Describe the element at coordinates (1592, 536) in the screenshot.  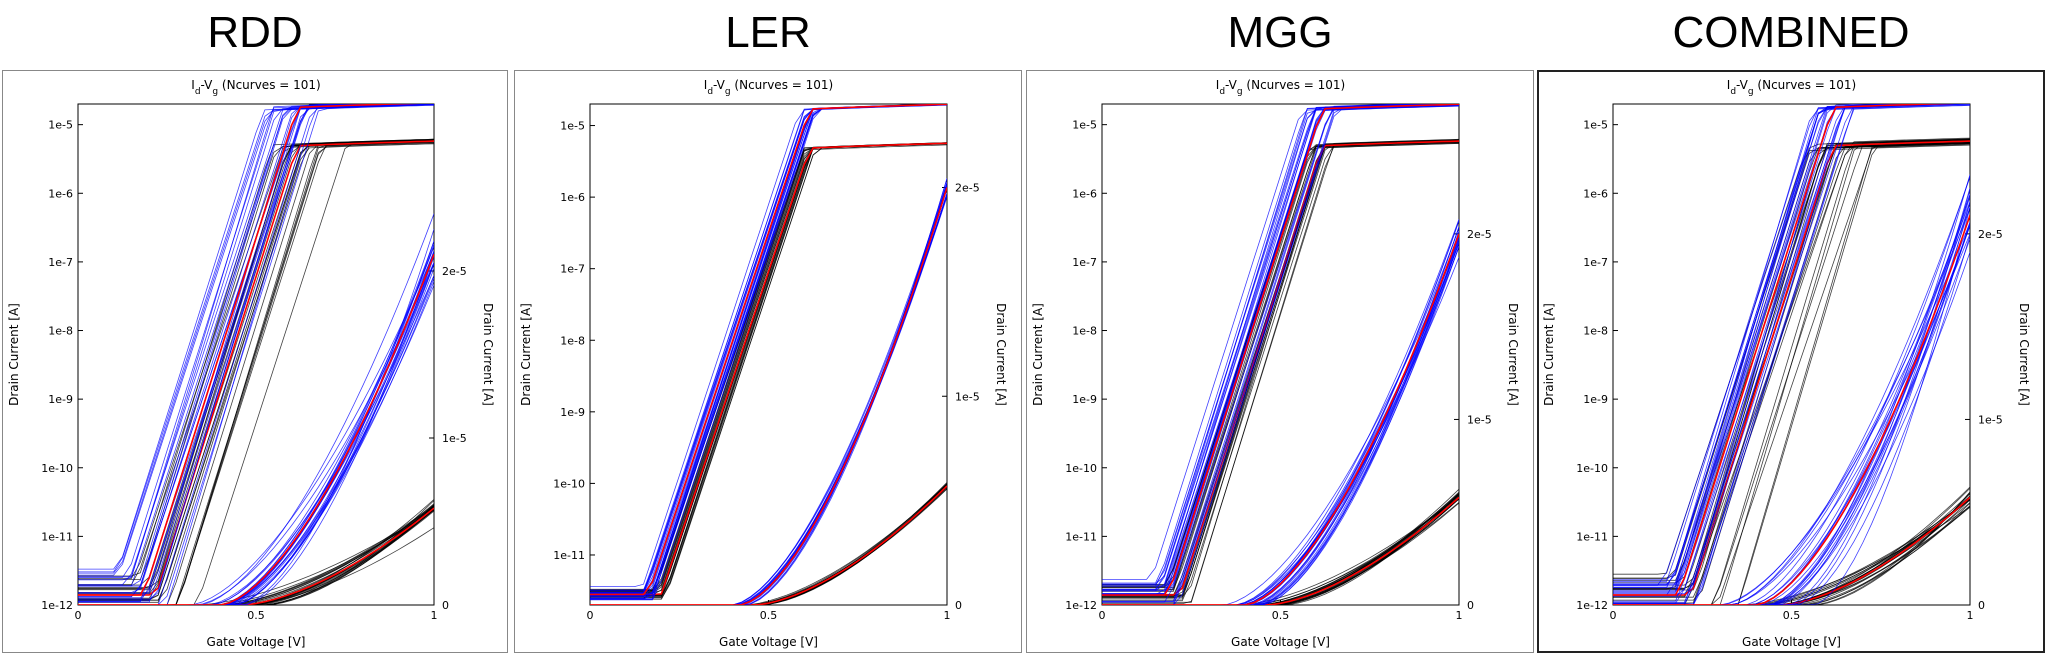
I see `y-left-tick-label: 1e-11` at that location.